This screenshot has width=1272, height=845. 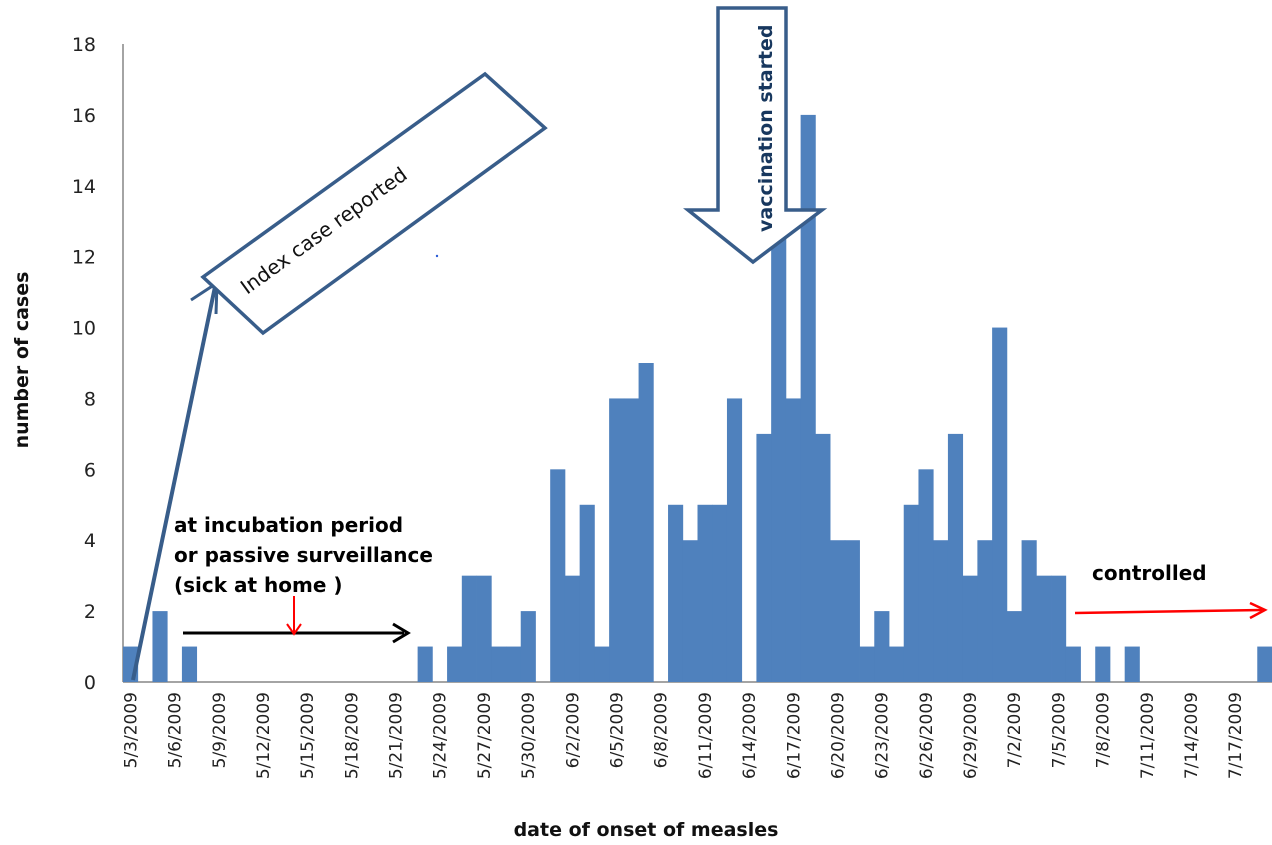 What do you see at coordinates (1148, 735) in the screenshot?
I see `x-tick-label: 7/11/2009` at bounding box center [1148, 735].